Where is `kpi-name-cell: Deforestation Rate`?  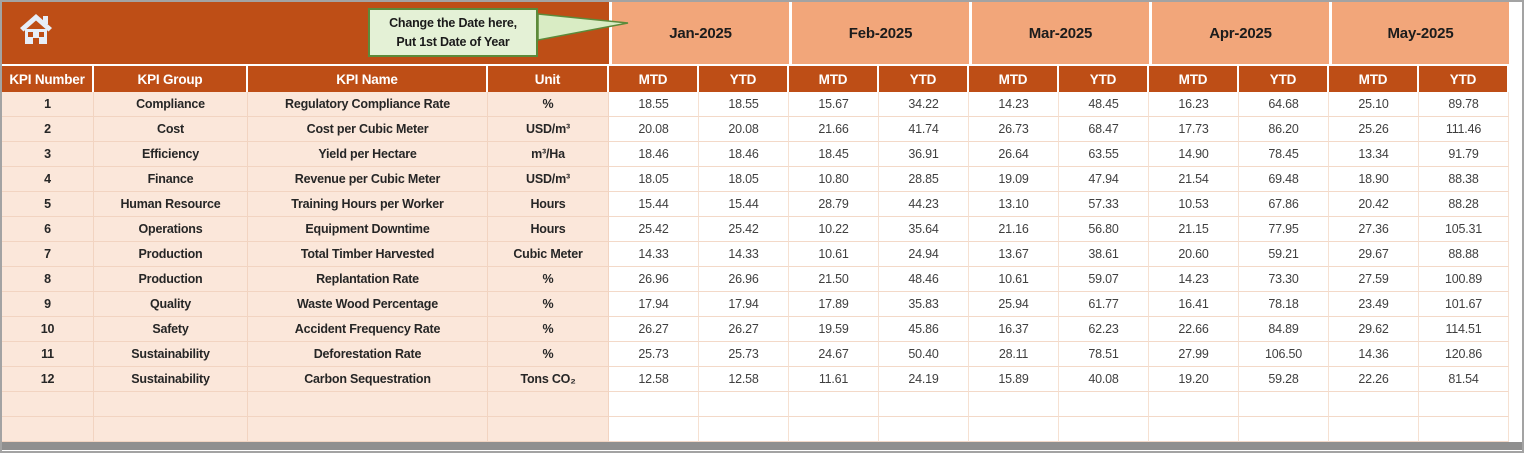
kpi-name-cell: Deforestation Rate is located at coordinates (368, 354).